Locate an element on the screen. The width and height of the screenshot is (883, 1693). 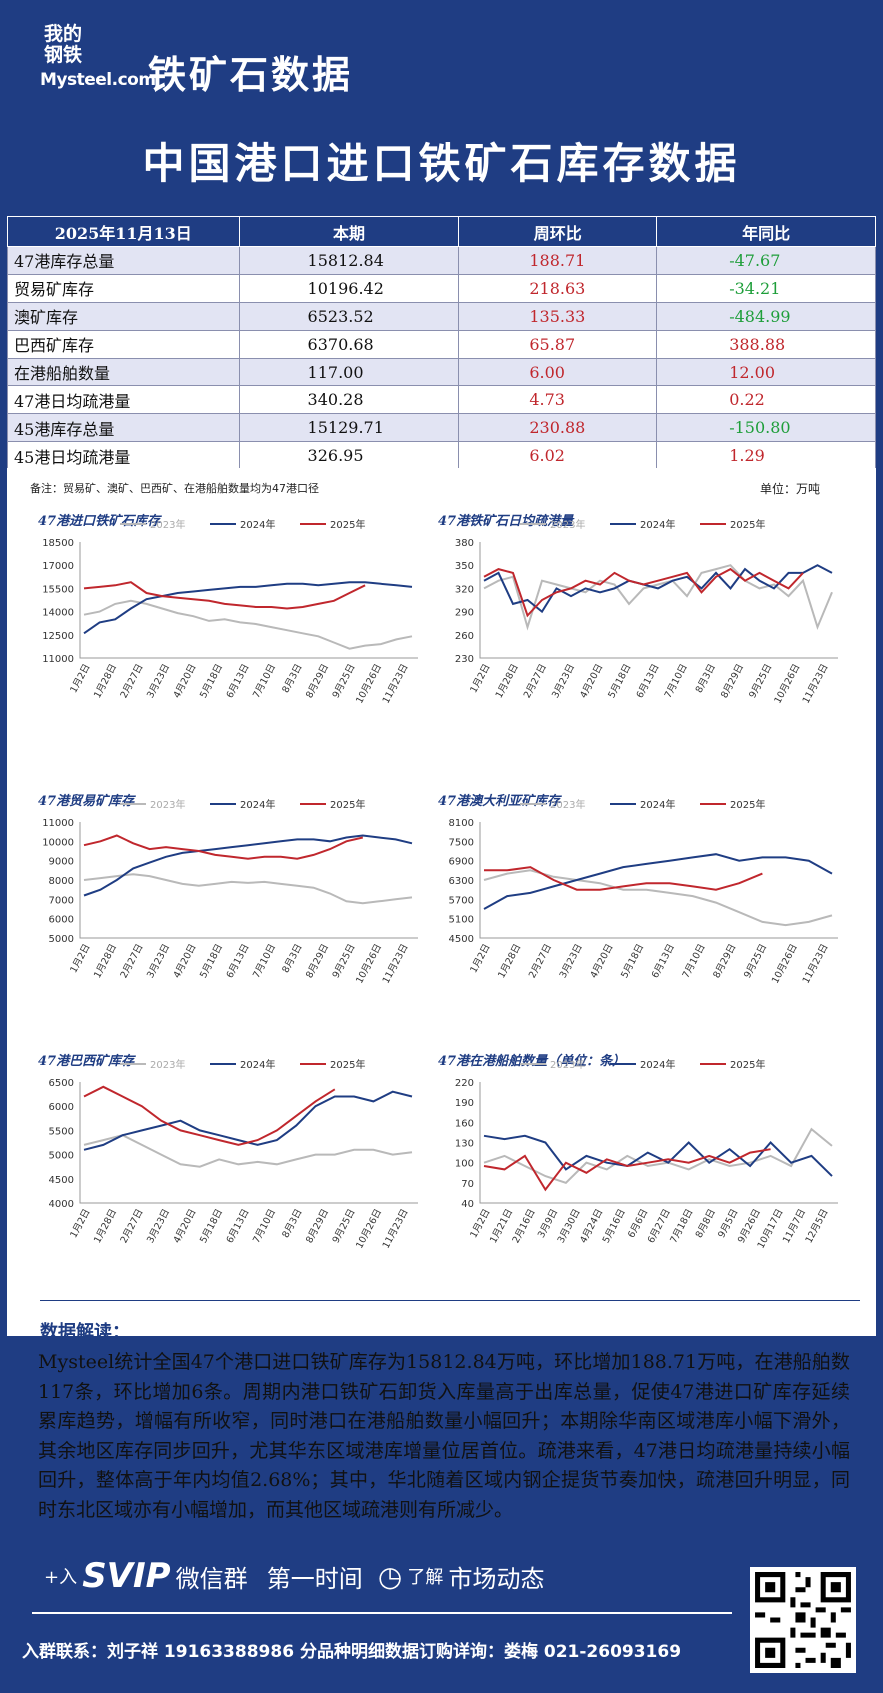
table-row: 45港库存总量 15129.71 230.88 -150.80 is located at coordinates (441, 428).